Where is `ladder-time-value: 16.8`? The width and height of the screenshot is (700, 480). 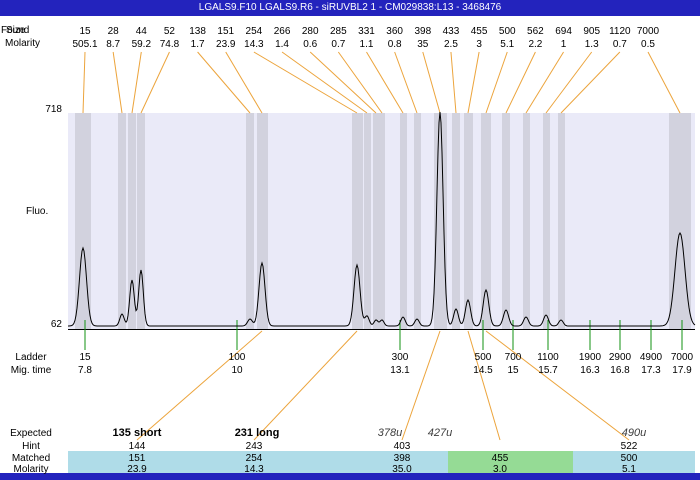 ladder-time-value: 16.8 is located at coordinates (620, 370).